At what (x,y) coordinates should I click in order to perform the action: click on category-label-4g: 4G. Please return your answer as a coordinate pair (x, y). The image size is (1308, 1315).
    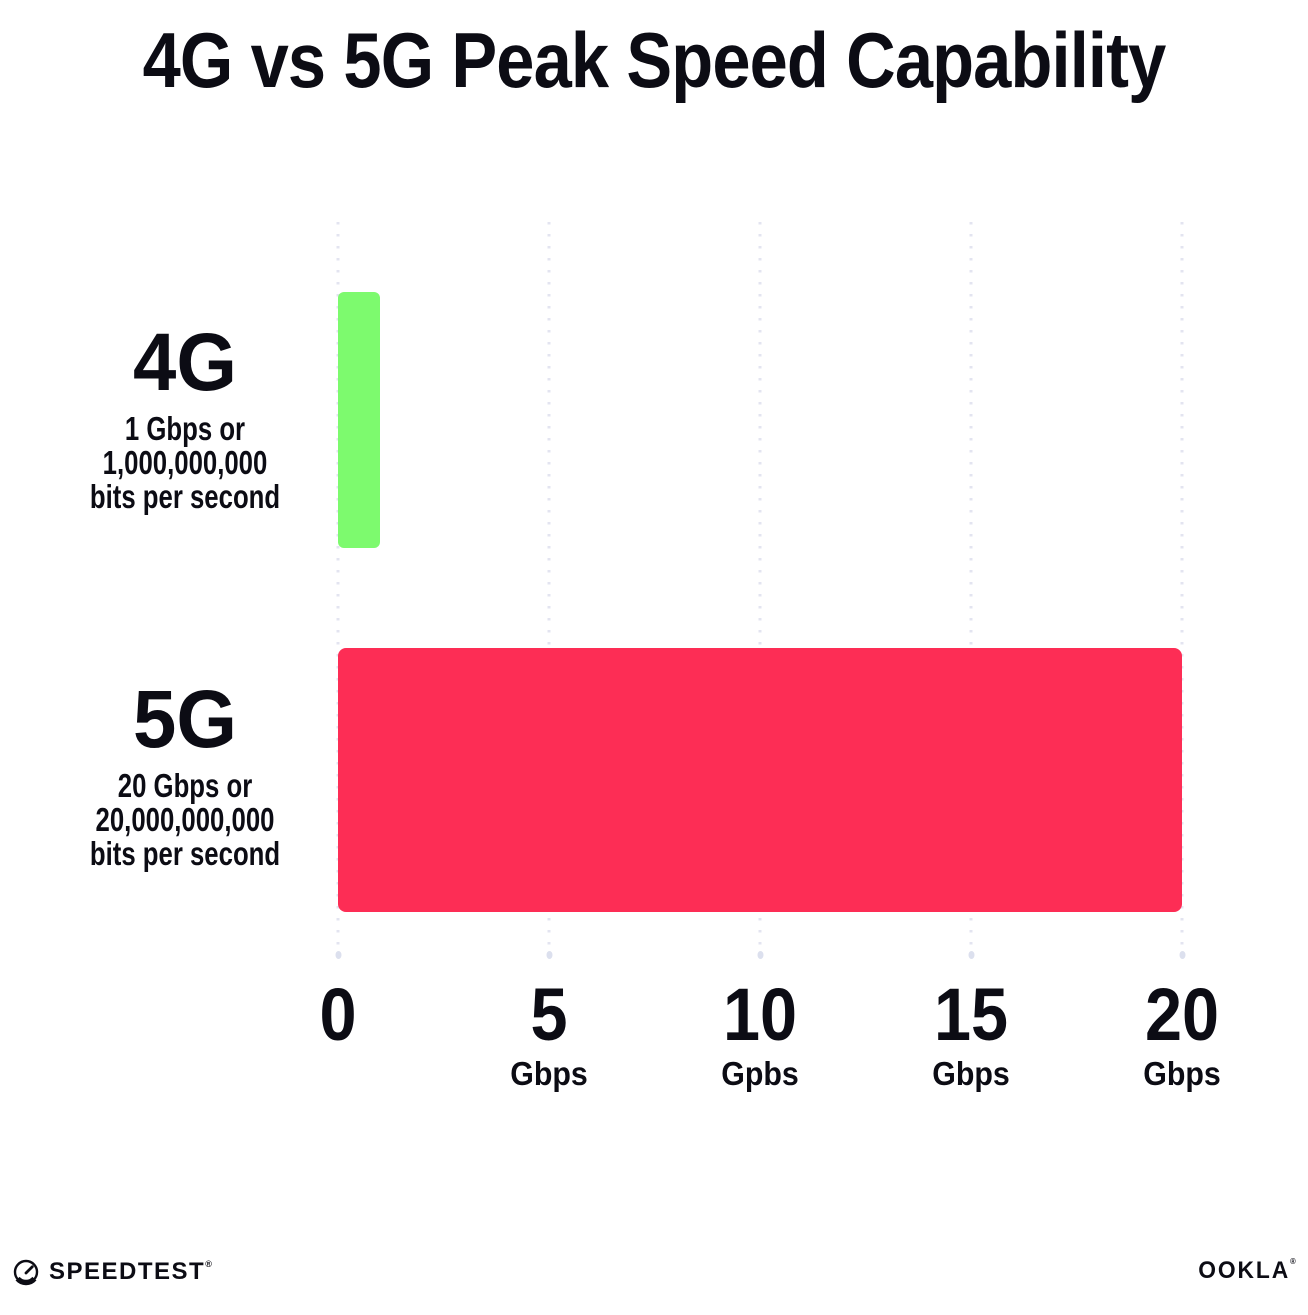
    Looking at the image, I should click on (185, 362).